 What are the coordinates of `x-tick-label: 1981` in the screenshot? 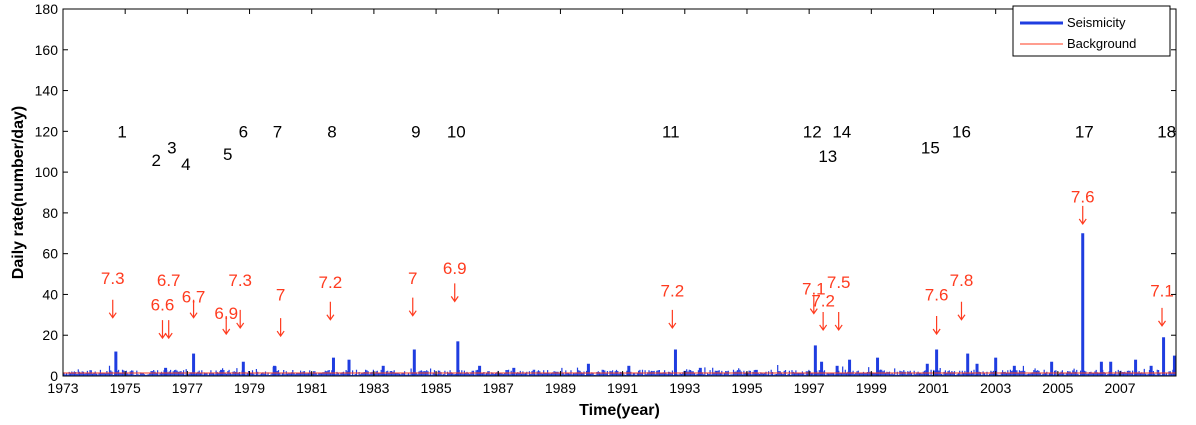 It's located at (311, 388).